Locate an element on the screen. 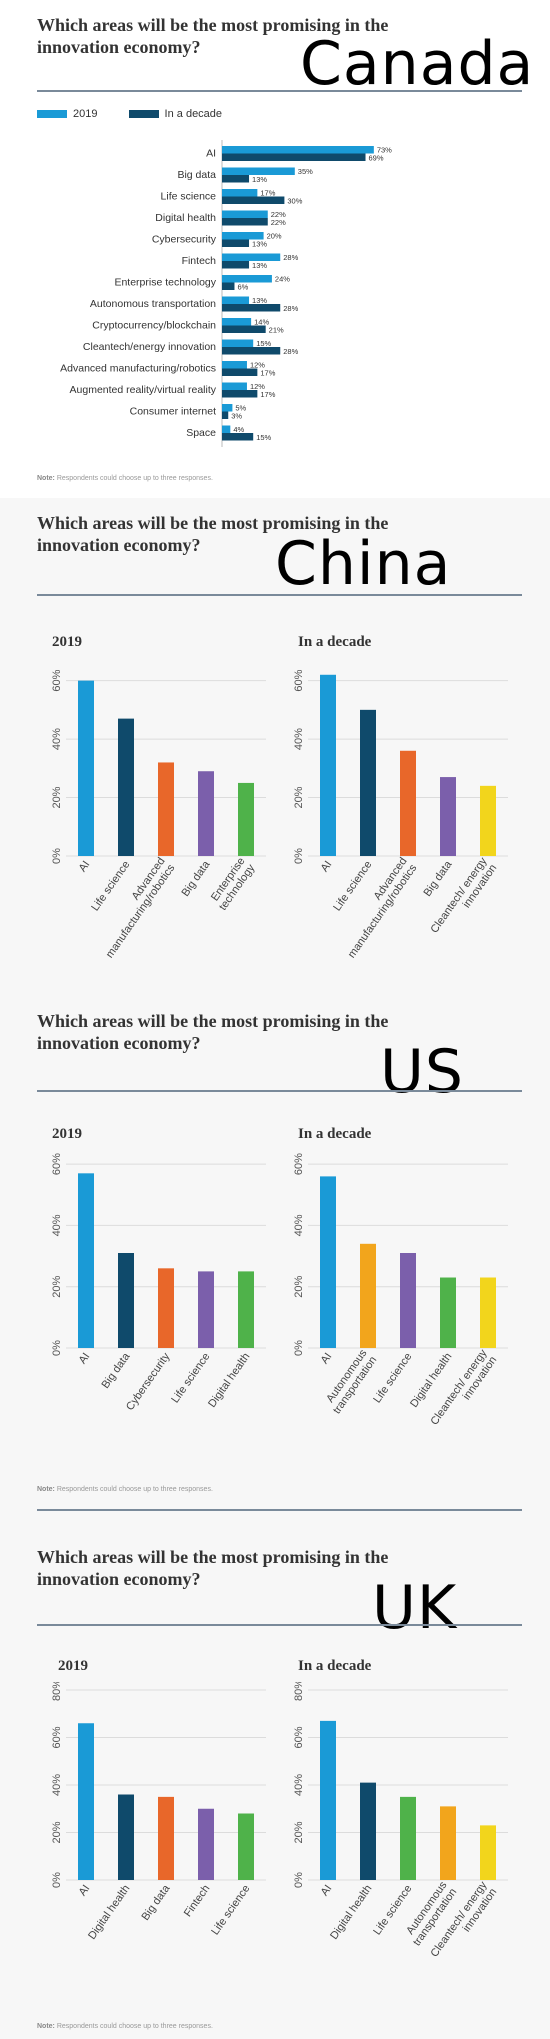 The width and height of the screenshot is (550, 2039). bar-2019-cleantech-energy-innovation is located at coordinates (238, 343).